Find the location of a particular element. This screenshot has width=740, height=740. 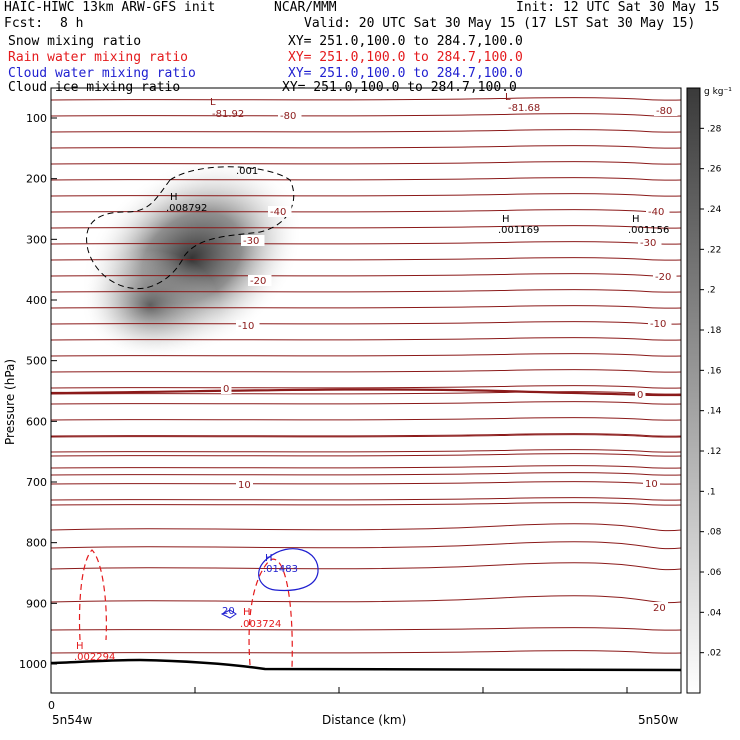

low-value-2: -81.68 is located at coordinates (524, 108).